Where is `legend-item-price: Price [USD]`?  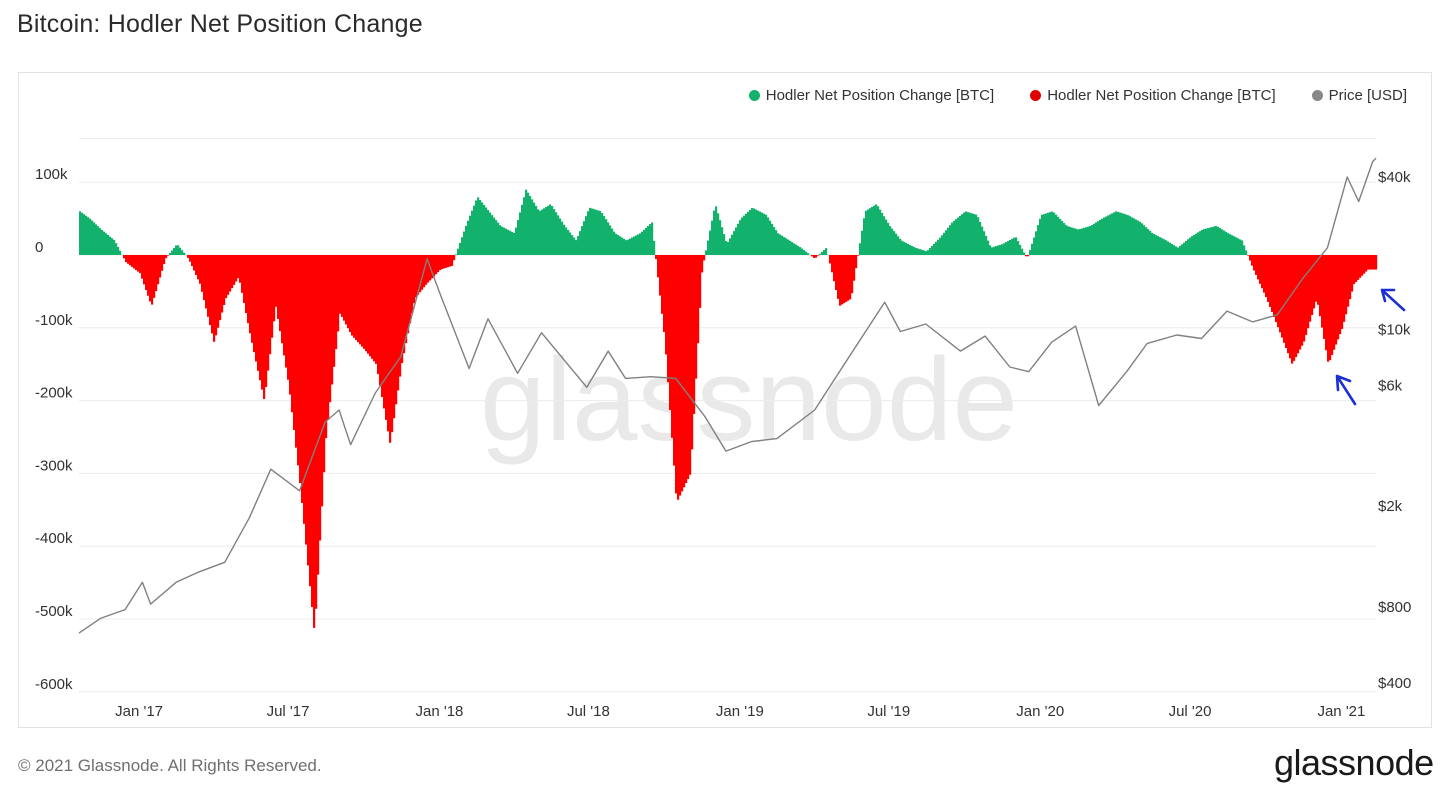
legend-item-price: Price [USD] is located at coordinates (1359, 95).